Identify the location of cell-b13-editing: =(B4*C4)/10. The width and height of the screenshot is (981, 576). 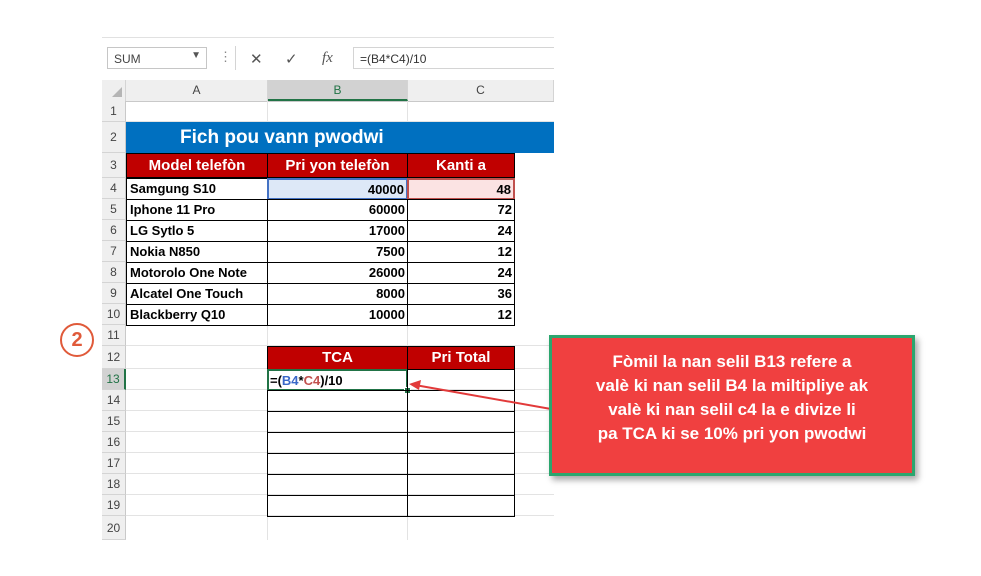
(337, 380).